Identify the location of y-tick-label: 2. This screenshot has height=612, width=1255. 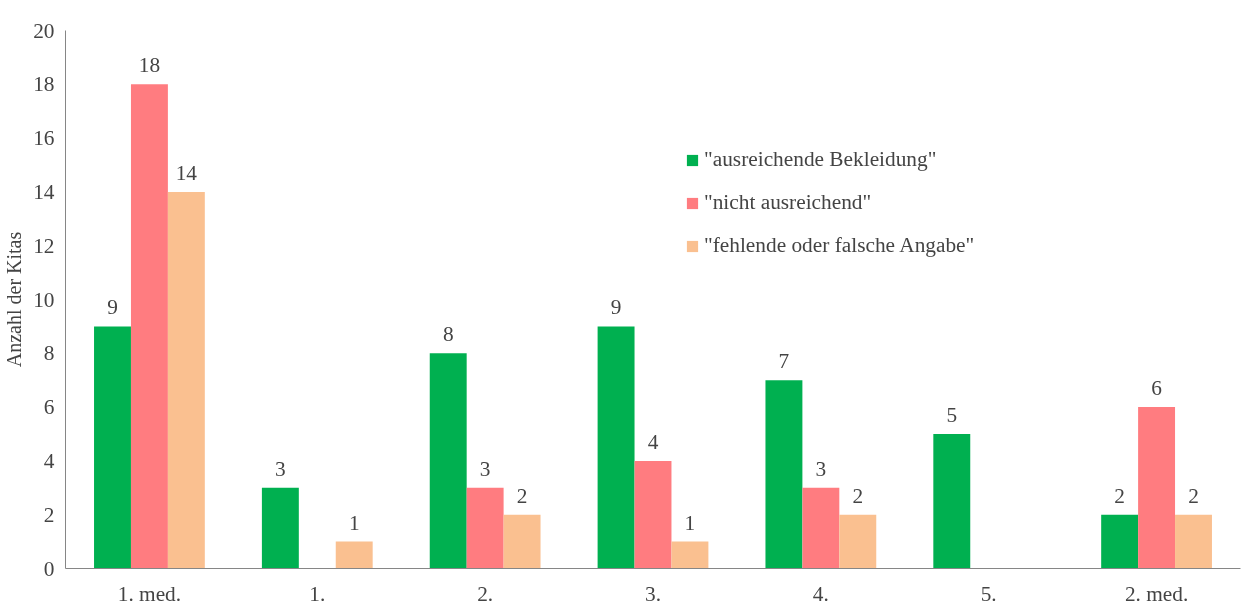
(49, 514).